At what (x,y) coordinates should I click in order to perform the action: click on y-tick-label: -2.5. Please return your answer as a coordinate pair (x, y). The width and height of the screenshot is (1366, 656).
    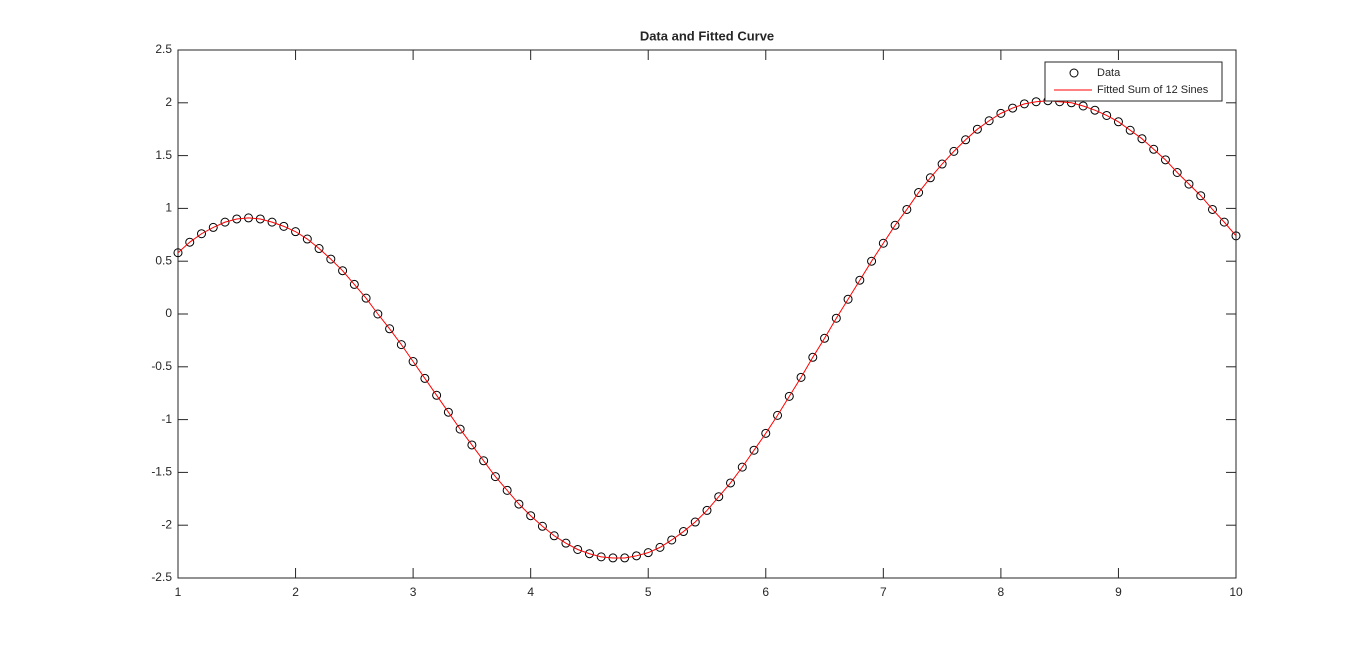
    Looking at the image, I should click on (161, 577).